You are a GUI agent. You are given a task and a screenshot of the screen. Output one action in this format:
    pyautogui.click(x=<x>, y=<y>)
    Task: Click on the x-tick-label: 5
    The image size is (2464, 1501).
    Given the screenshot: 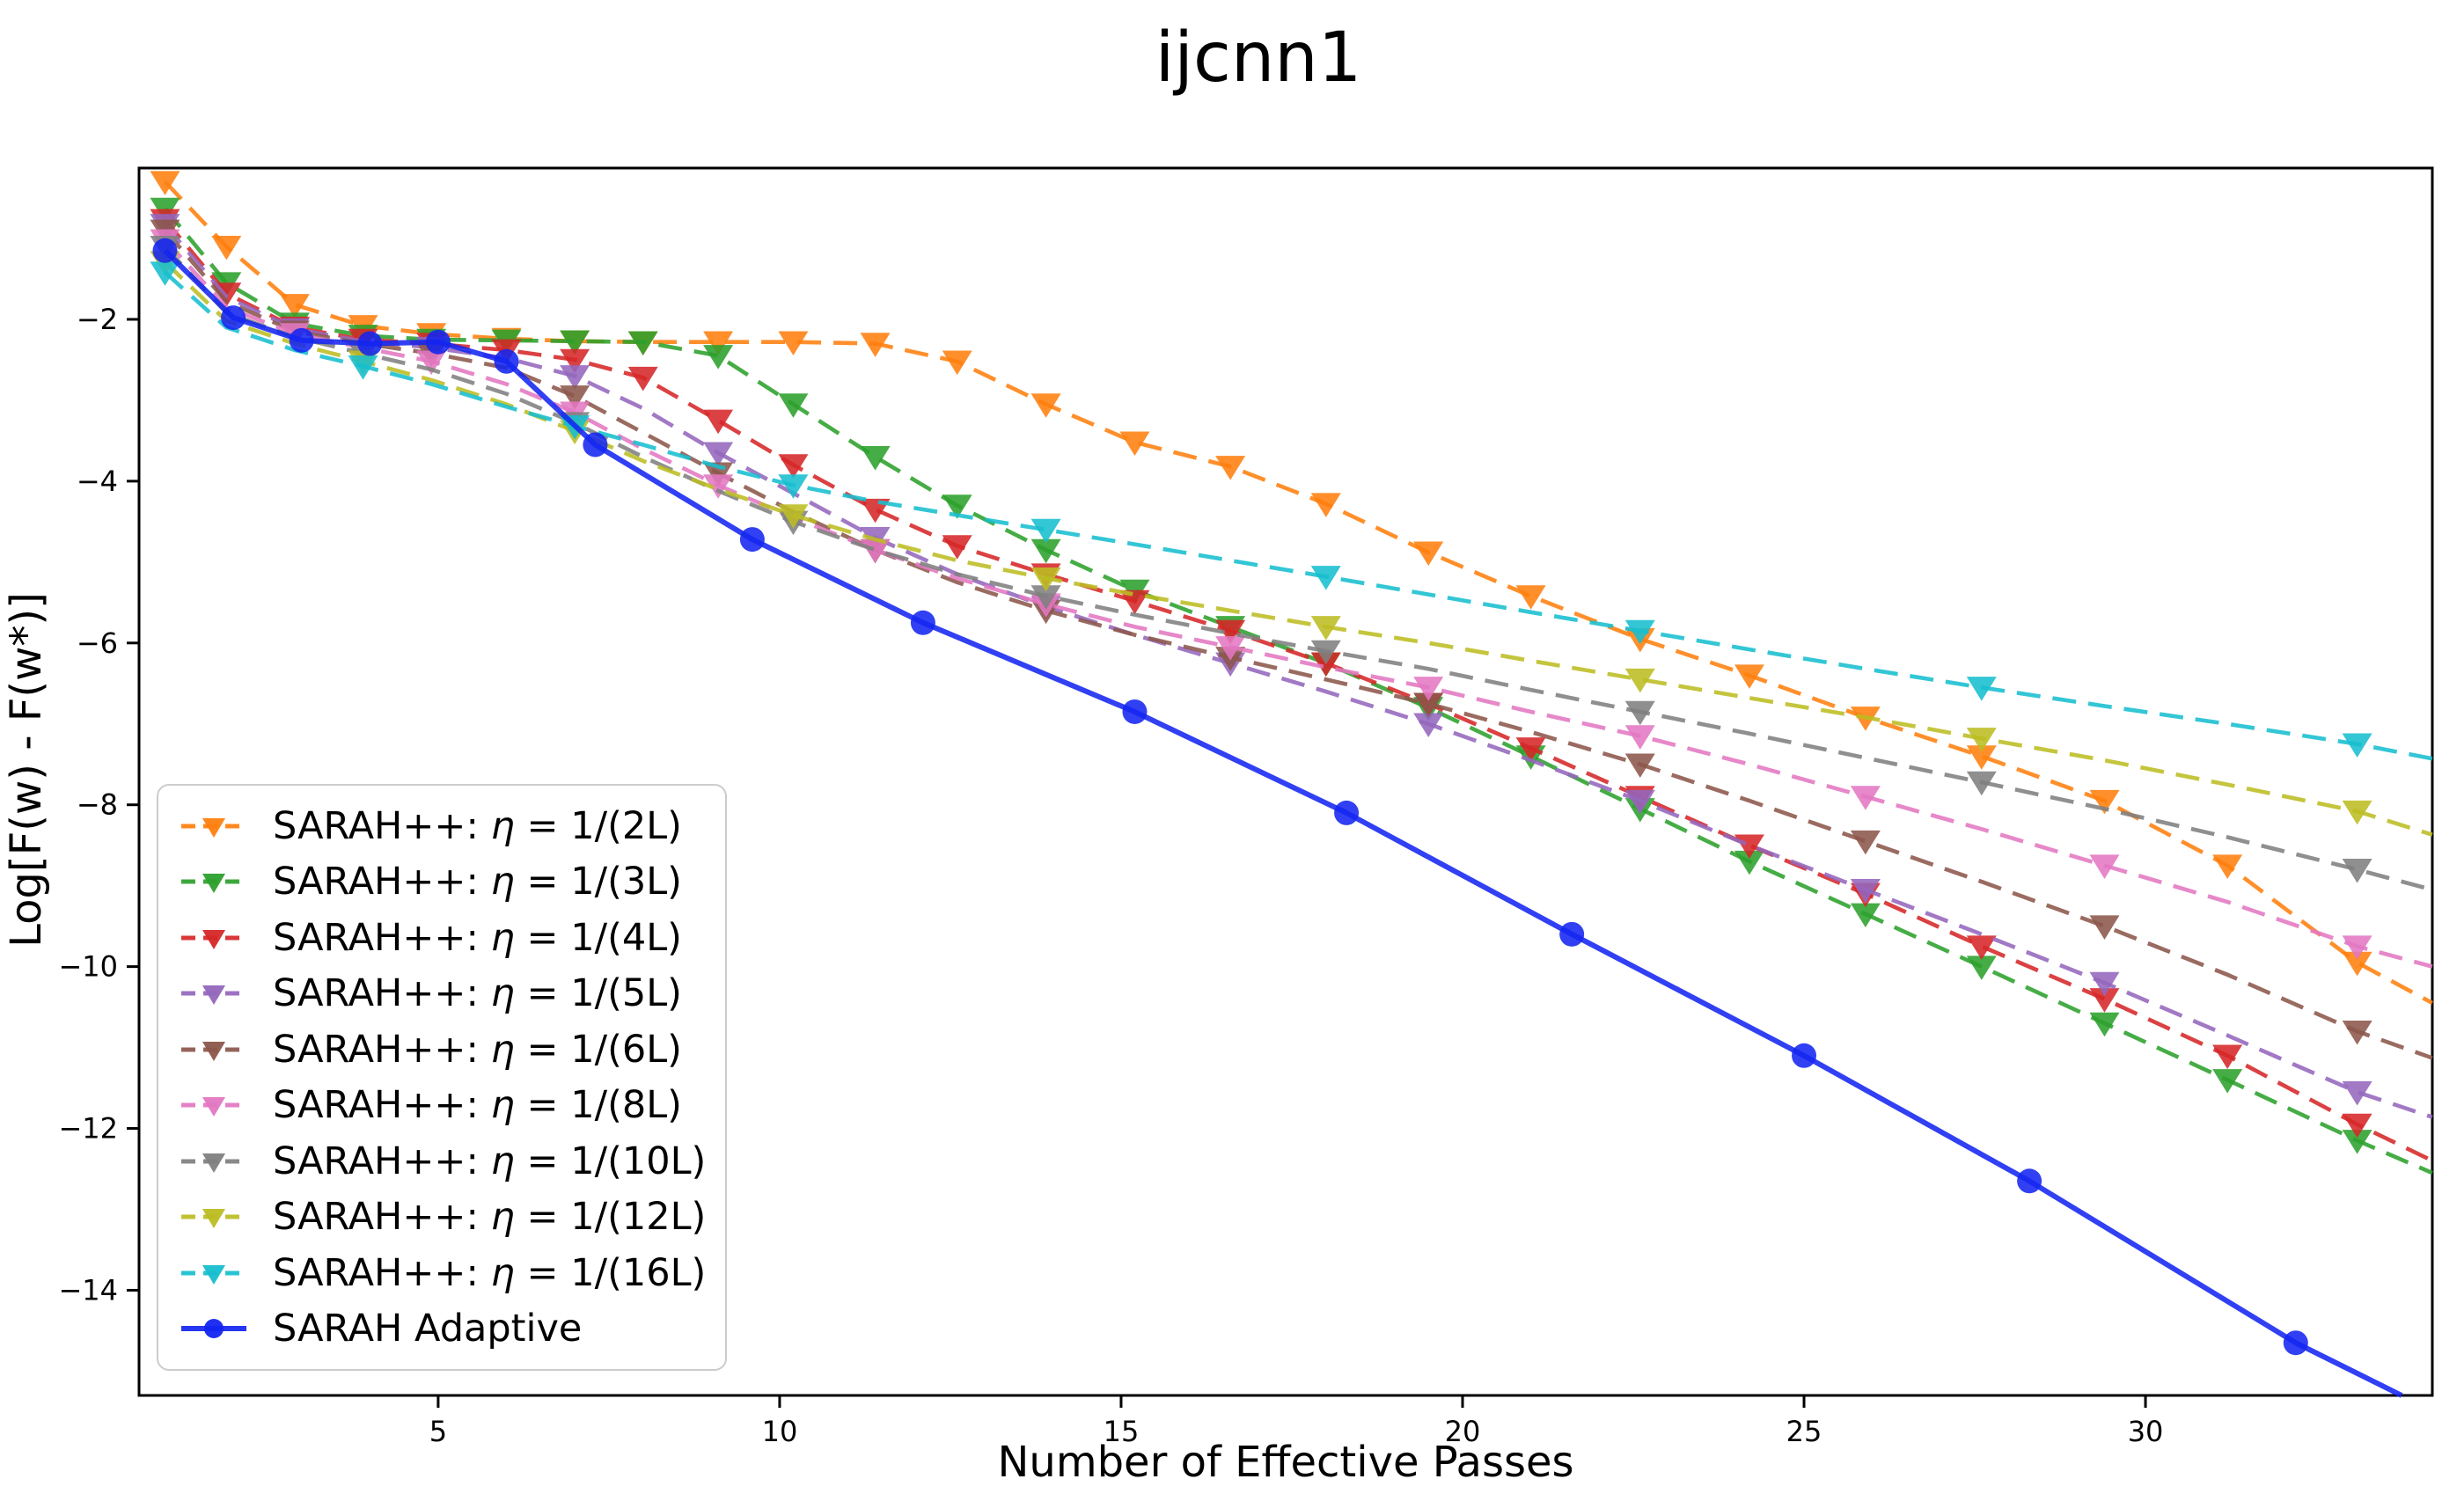 What is the action you would take?
    pyautogui.click(x=438, y=1431)
    